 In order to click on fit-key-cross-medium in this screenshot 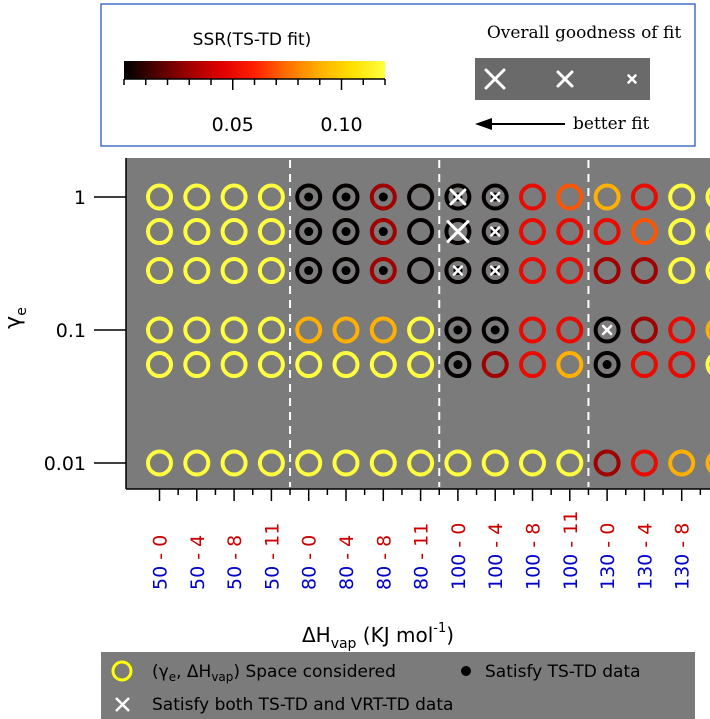, I will do `click(565, 79)`.